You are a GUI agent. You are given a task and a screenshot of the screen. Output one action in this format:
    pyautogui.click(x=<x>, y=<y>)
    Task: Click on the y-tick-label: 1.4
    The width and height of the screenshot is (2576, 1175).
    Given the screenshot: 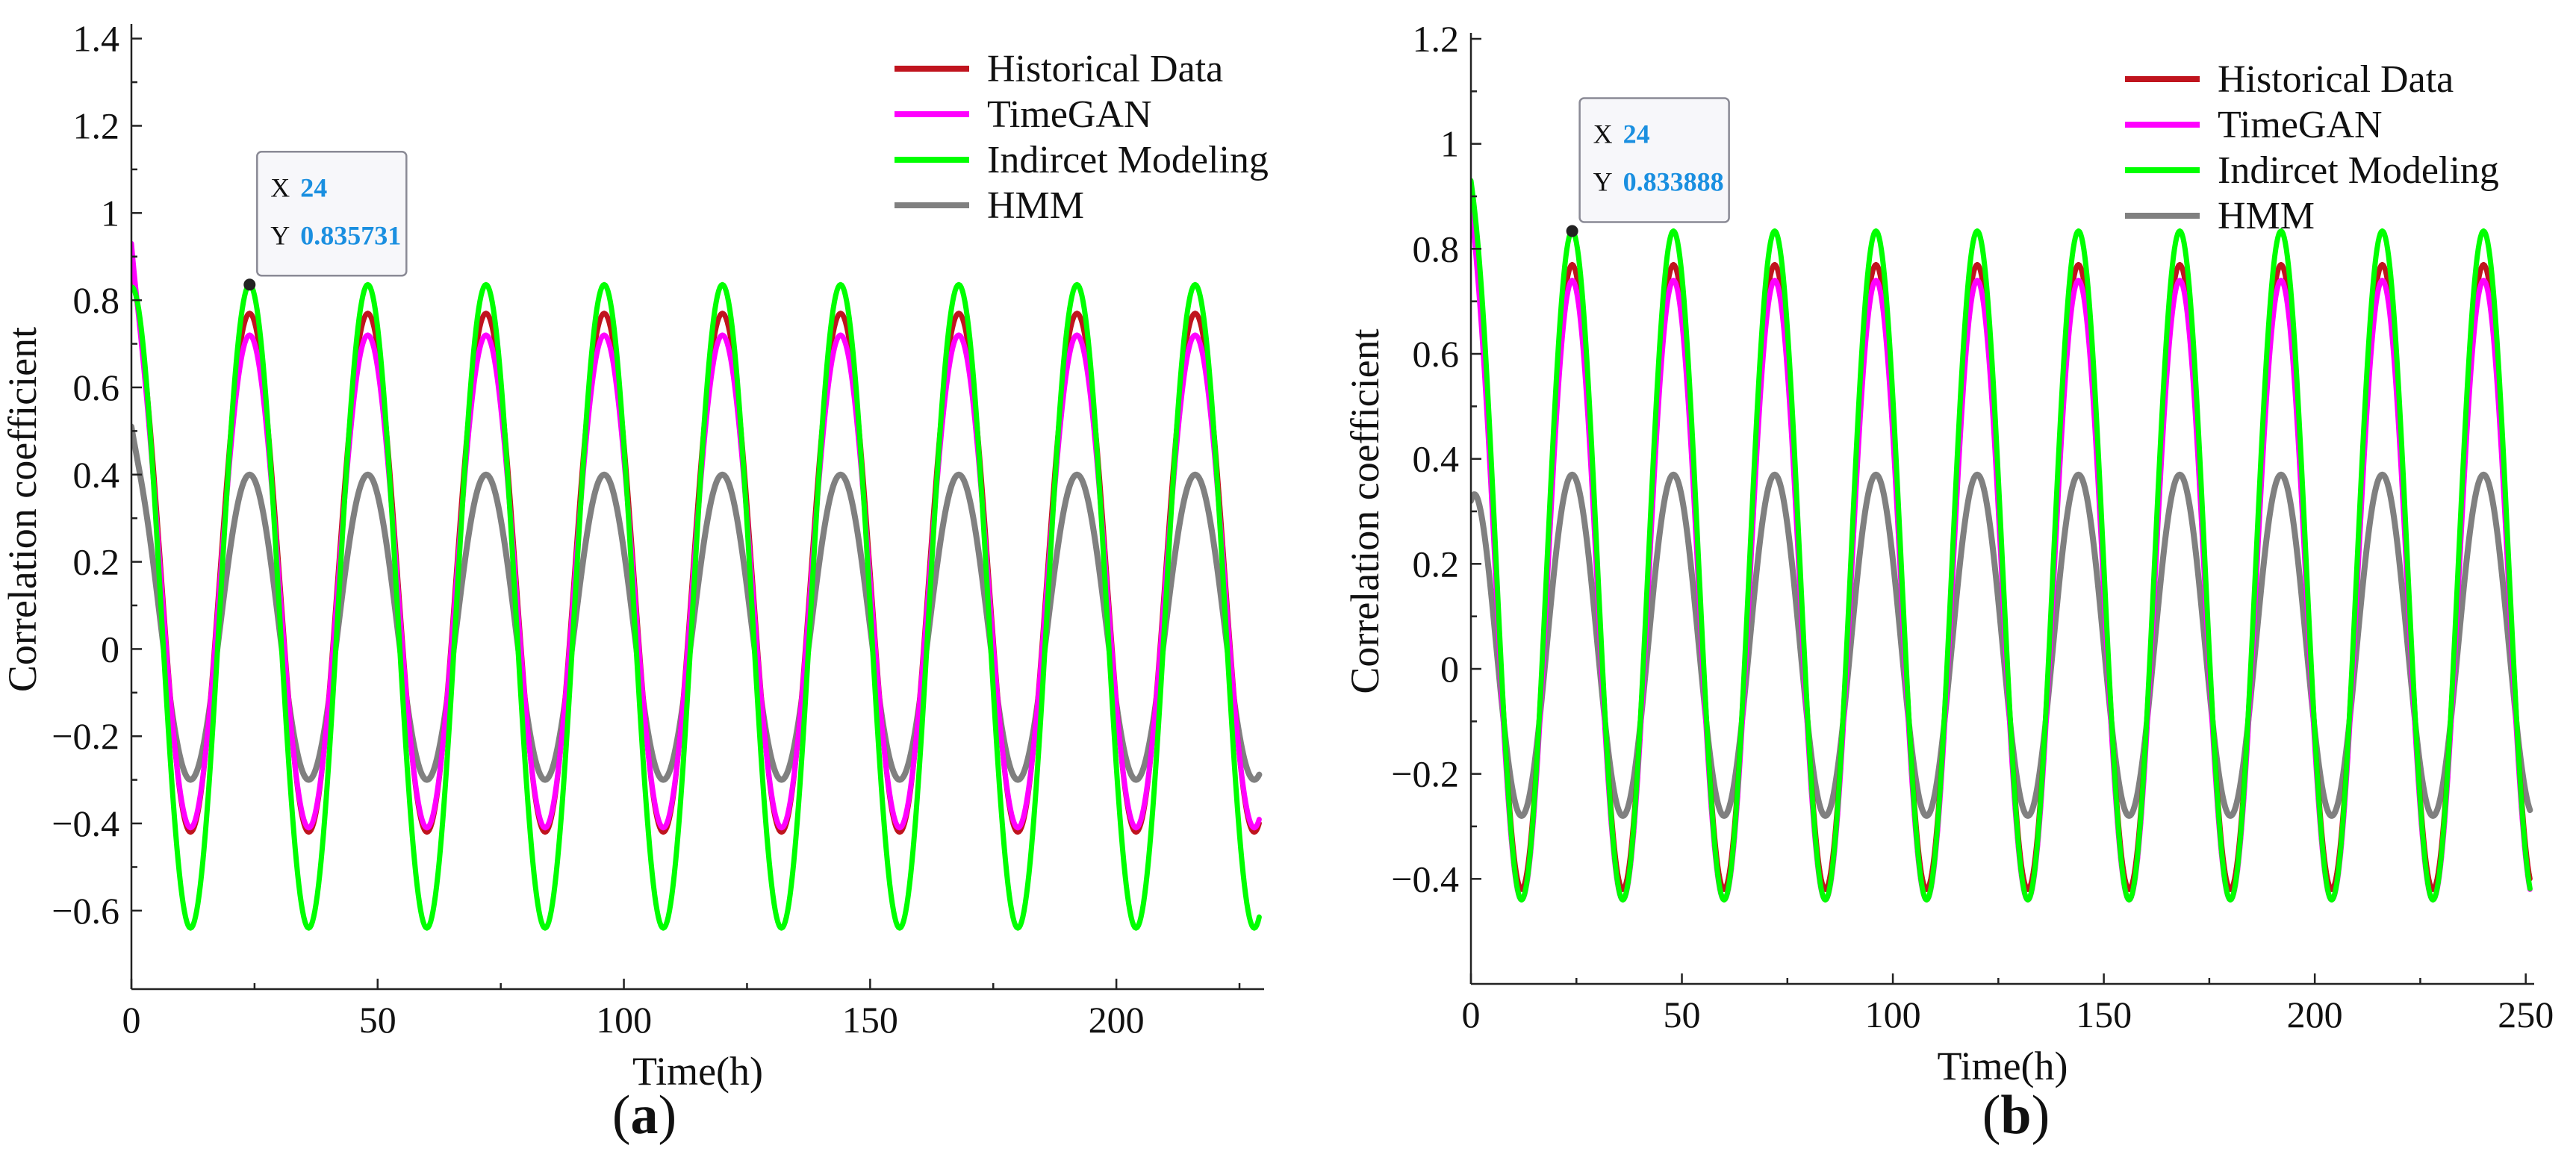 What is the action you would take?
    pyautogui.click(x=96, y=39)
    